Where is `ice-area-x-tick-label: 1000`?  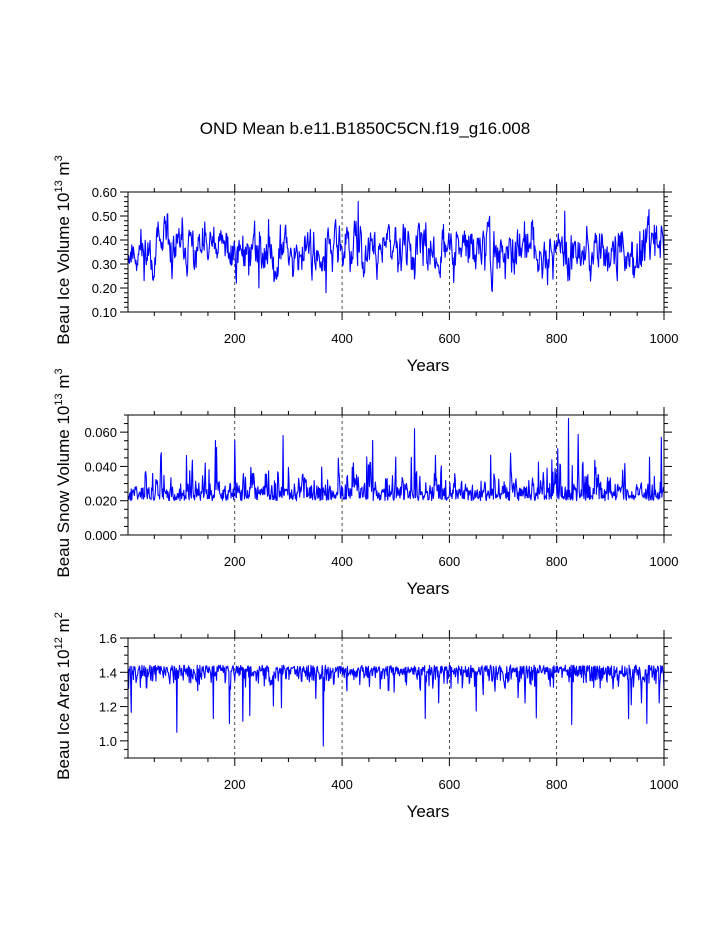 ice-area-x-tick-label: 1000 is located at coordinates (664, 784).